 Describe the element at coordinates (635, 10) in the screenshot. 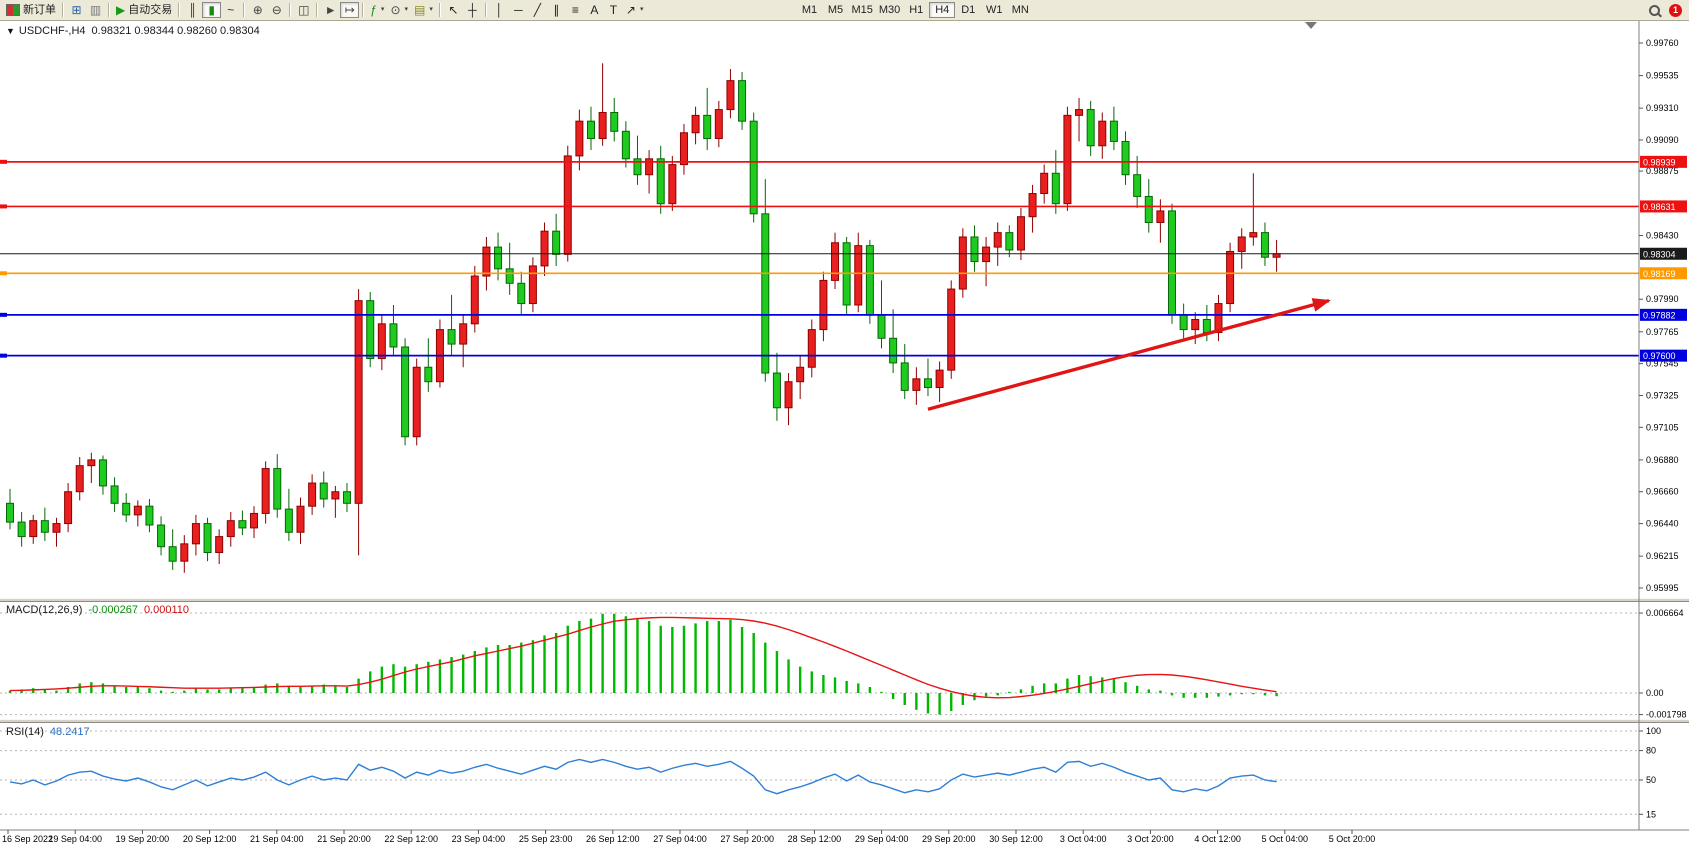

I see `arrows-button: ↗ ▾` at that location.